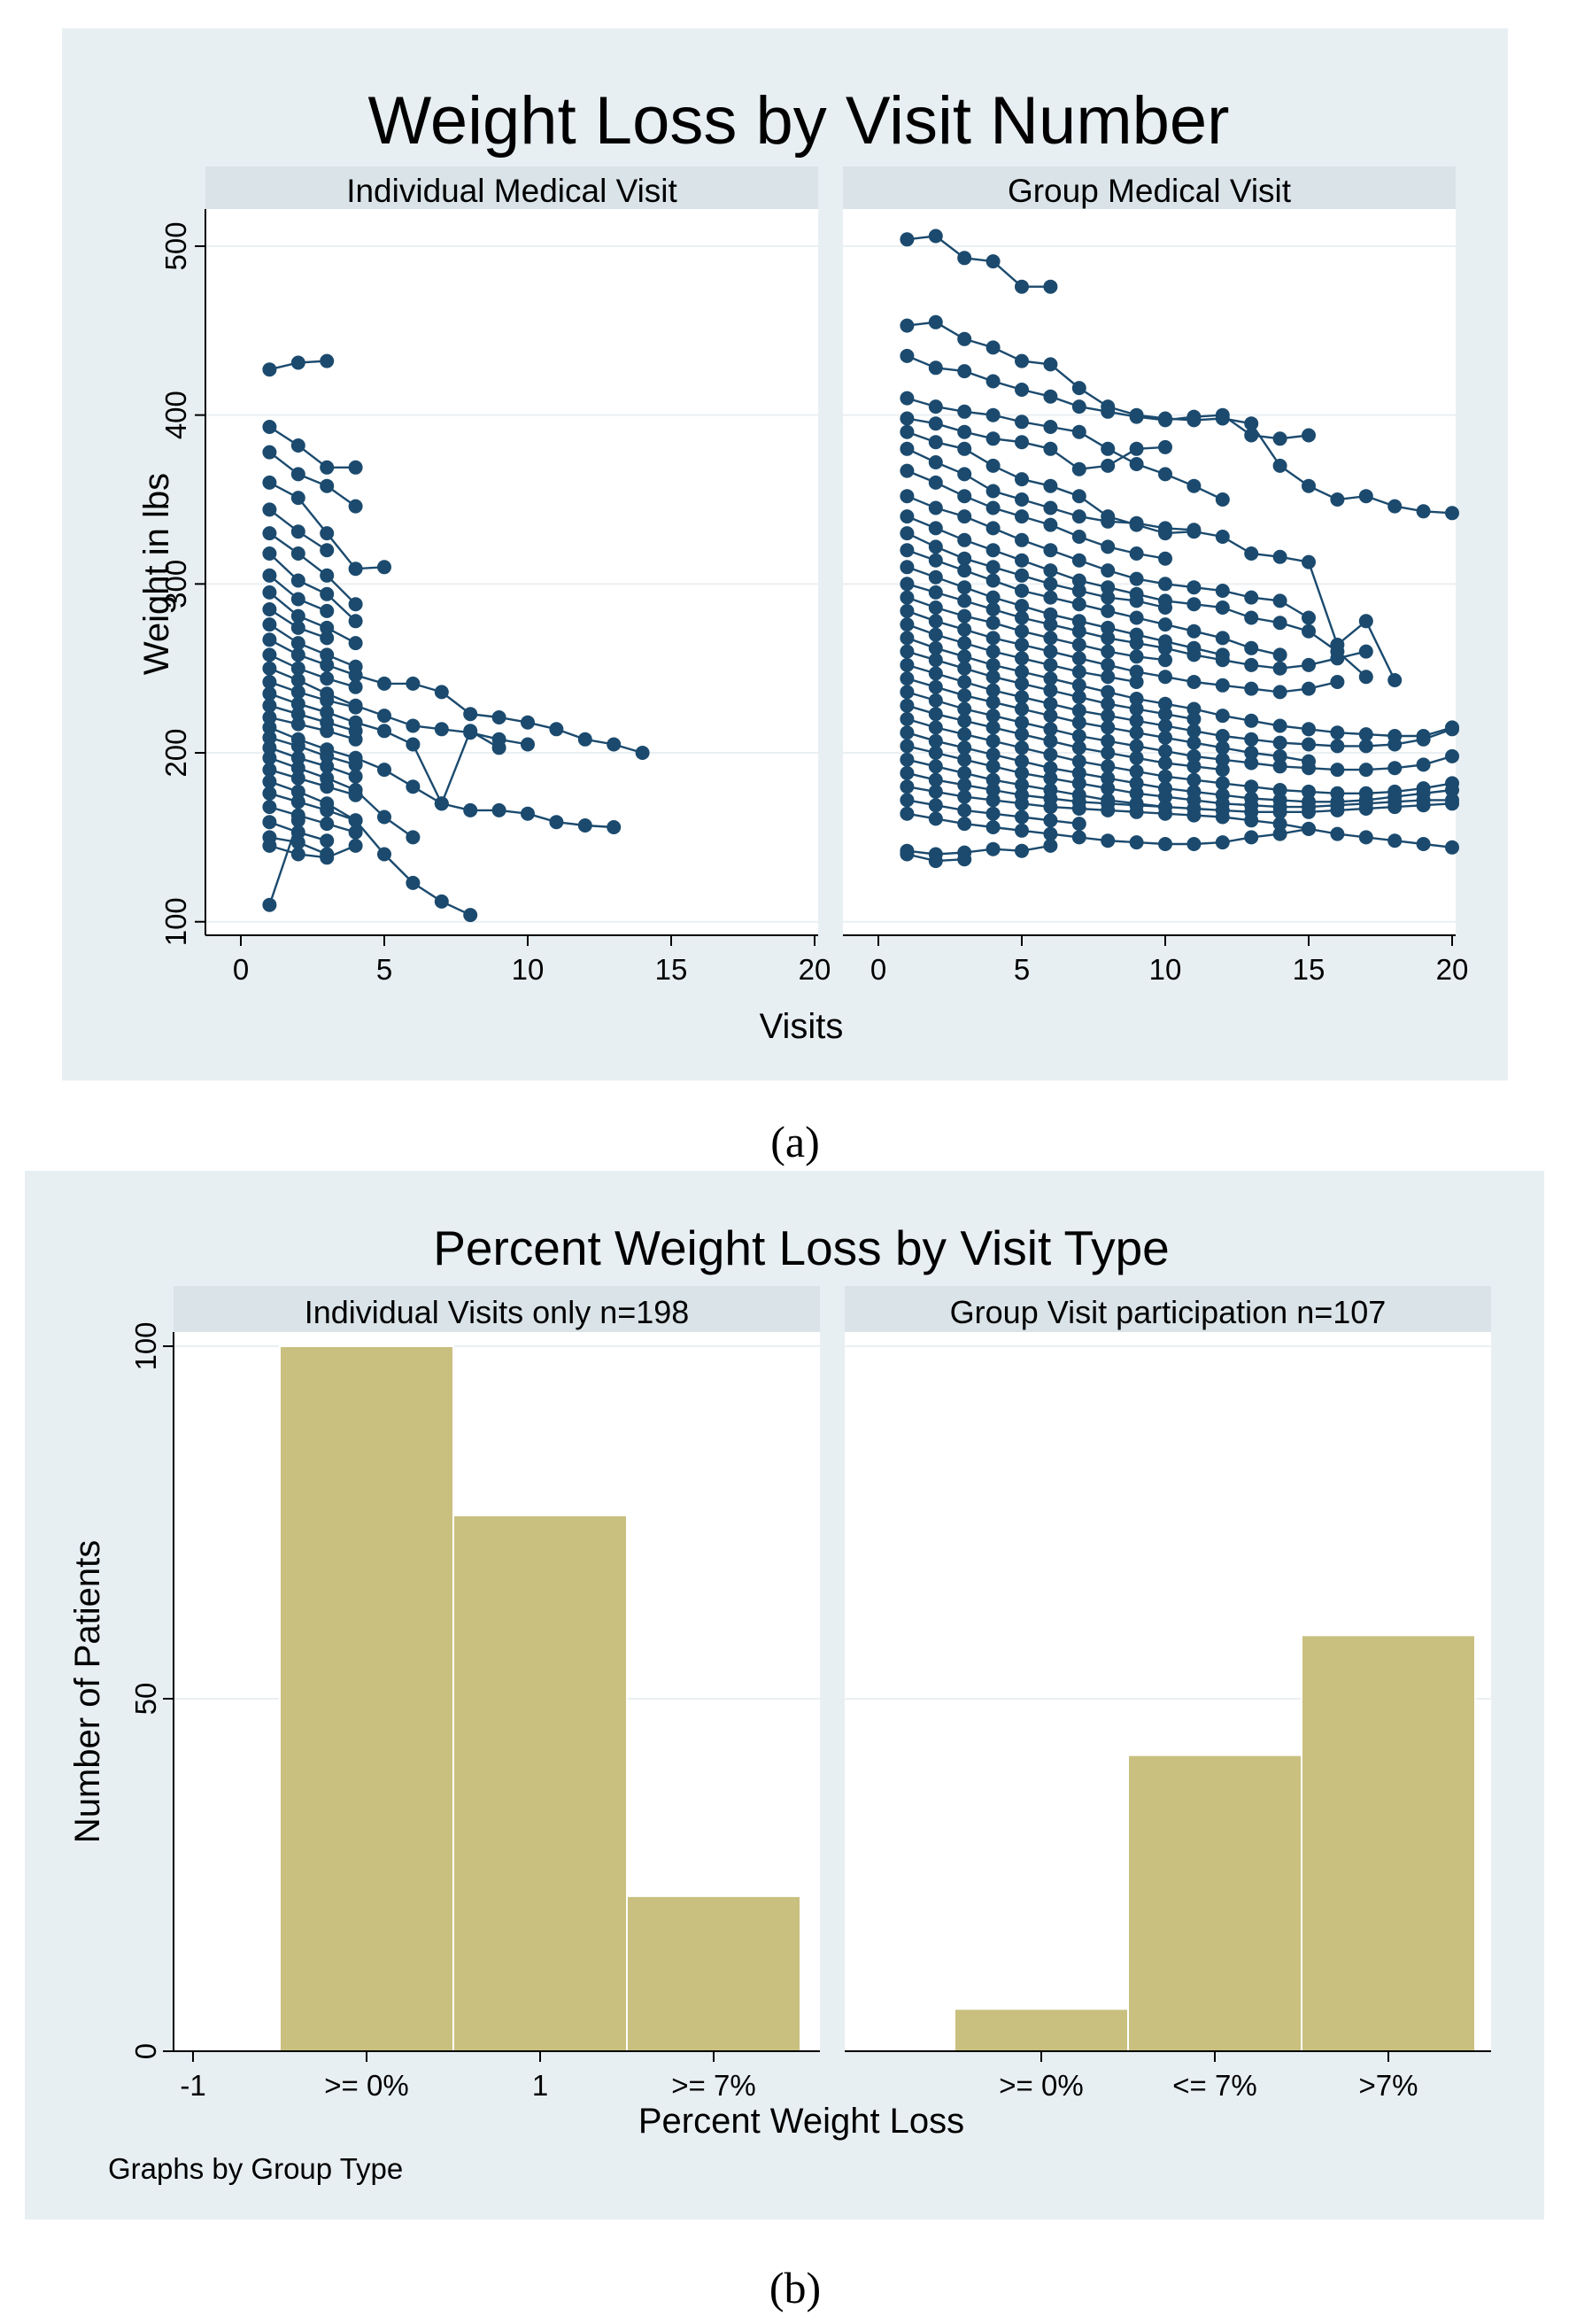 The height and width of the screenshot is (2324, 1569). Describe the element at coordinates (366, 1698) in the screenshot. I see `bar` at that location.